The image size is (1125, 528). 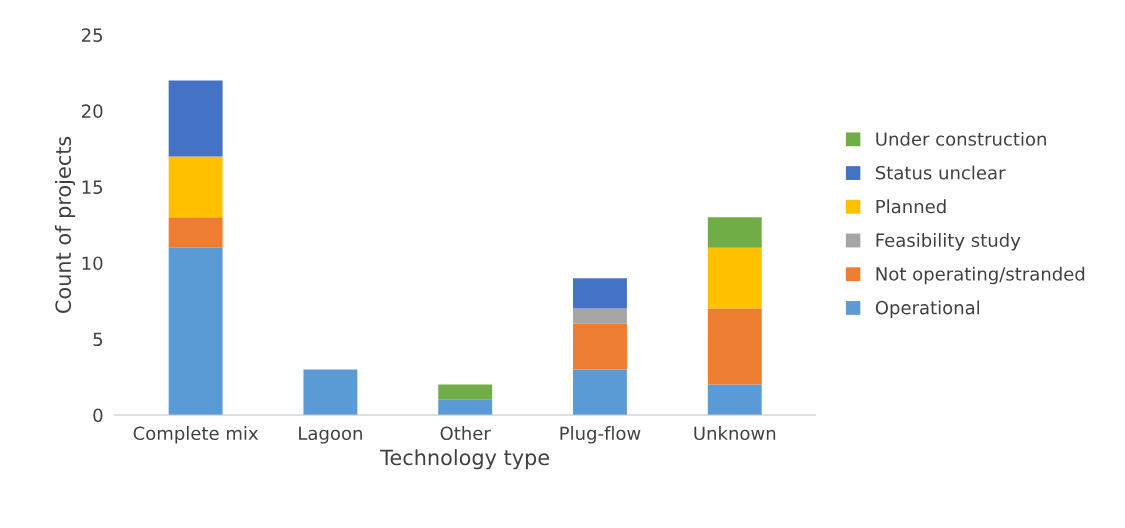 What do you see at coordinates (940, 172) in the screenshot?
I see `legend-label: Status unclear` at bounding box center [940, 172].